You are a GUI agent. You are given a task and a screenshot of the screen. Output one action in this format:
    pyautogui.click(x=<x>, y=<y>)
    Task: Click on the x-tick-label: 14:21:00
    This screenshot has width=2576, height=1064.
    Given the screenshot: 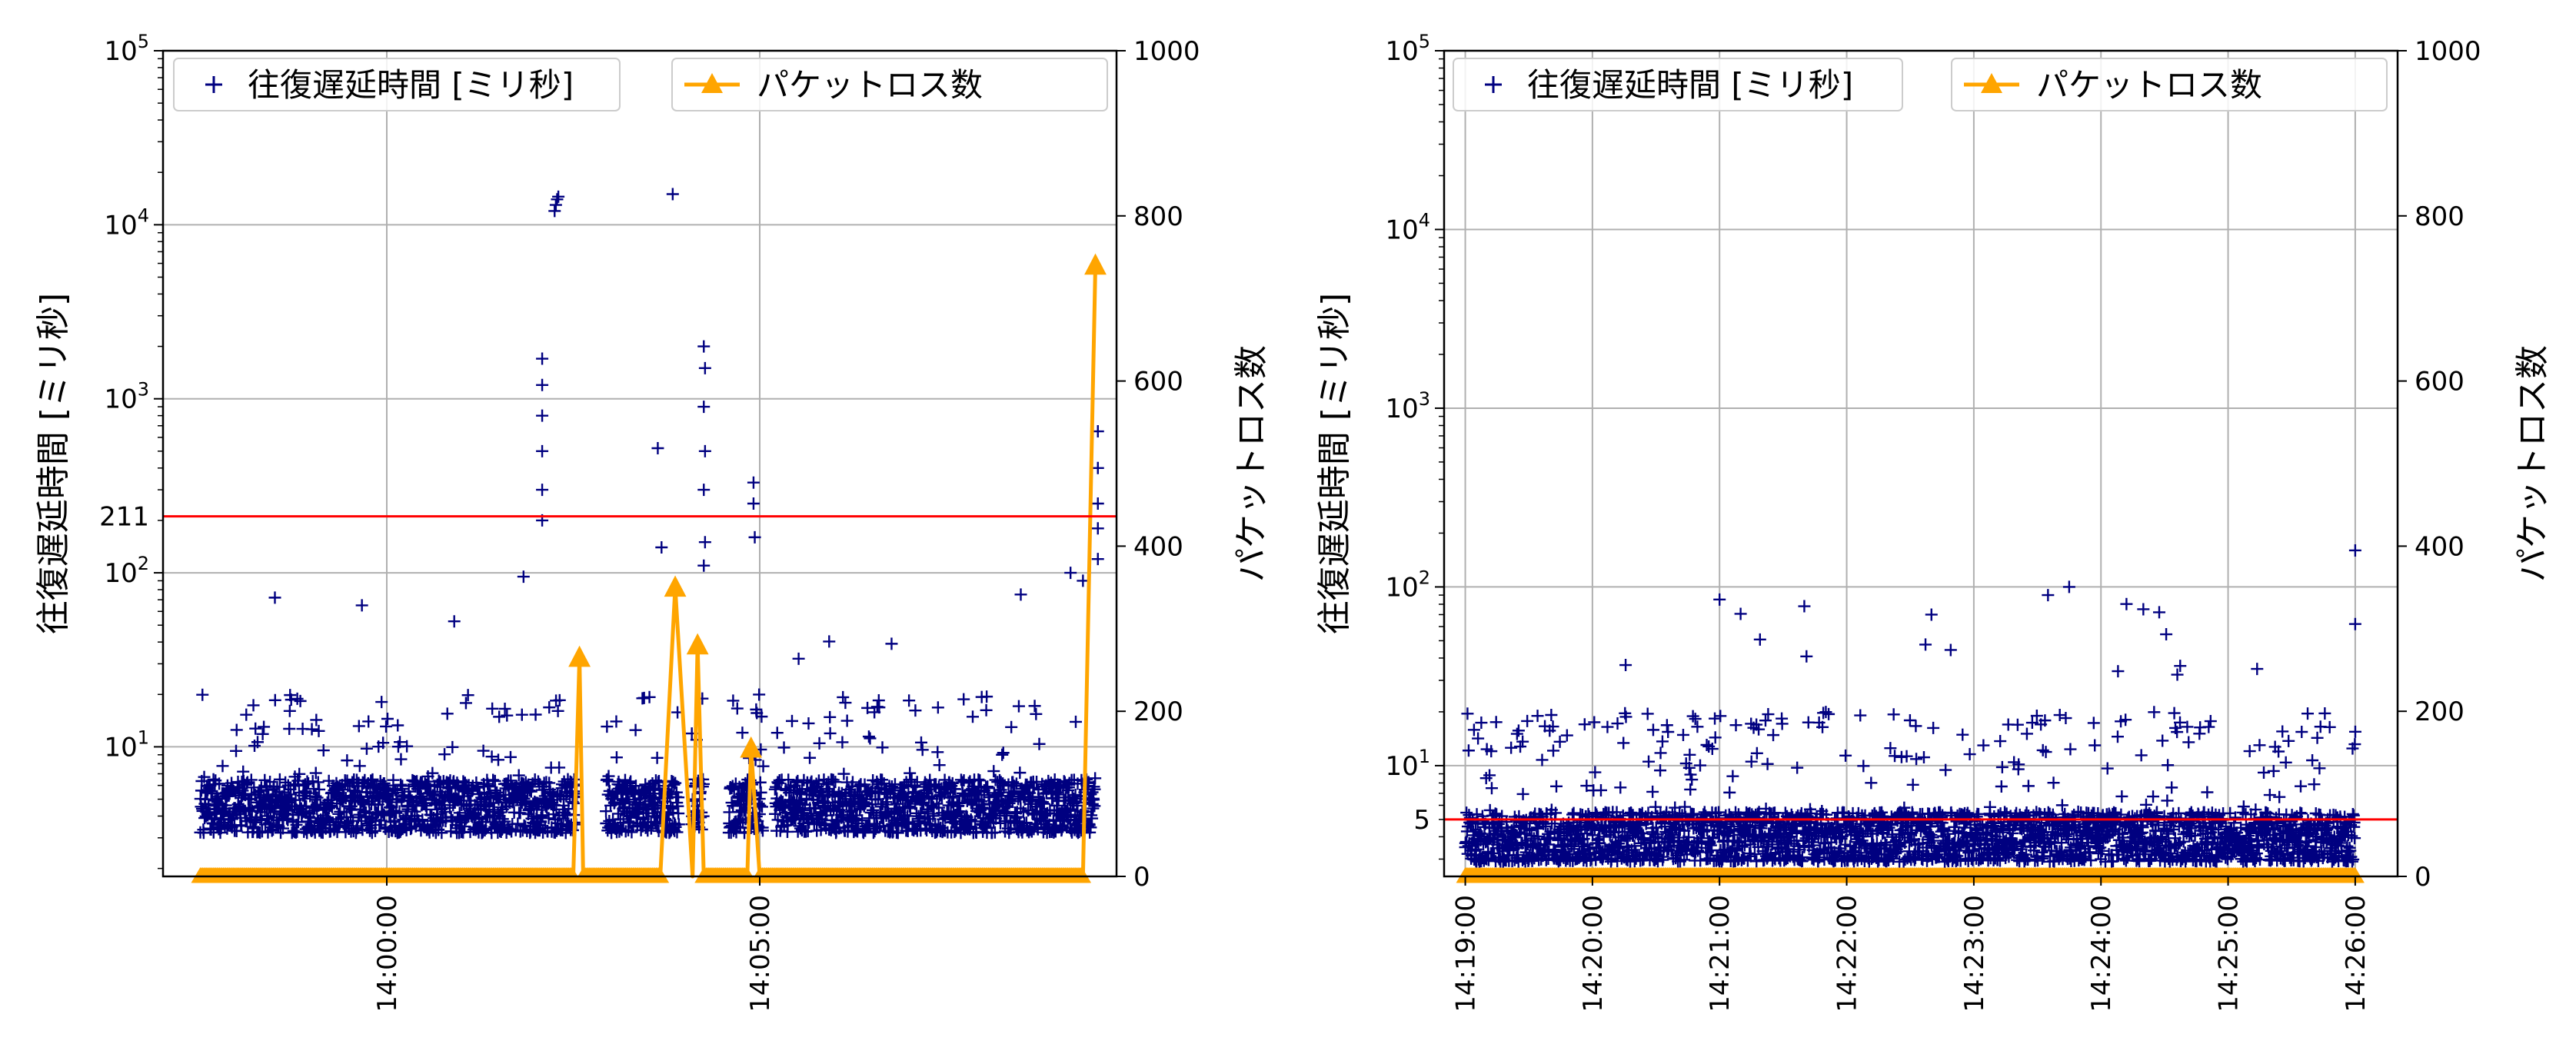 What is the action you would take?
    pyautogui.click(x=1721, y=953)
    